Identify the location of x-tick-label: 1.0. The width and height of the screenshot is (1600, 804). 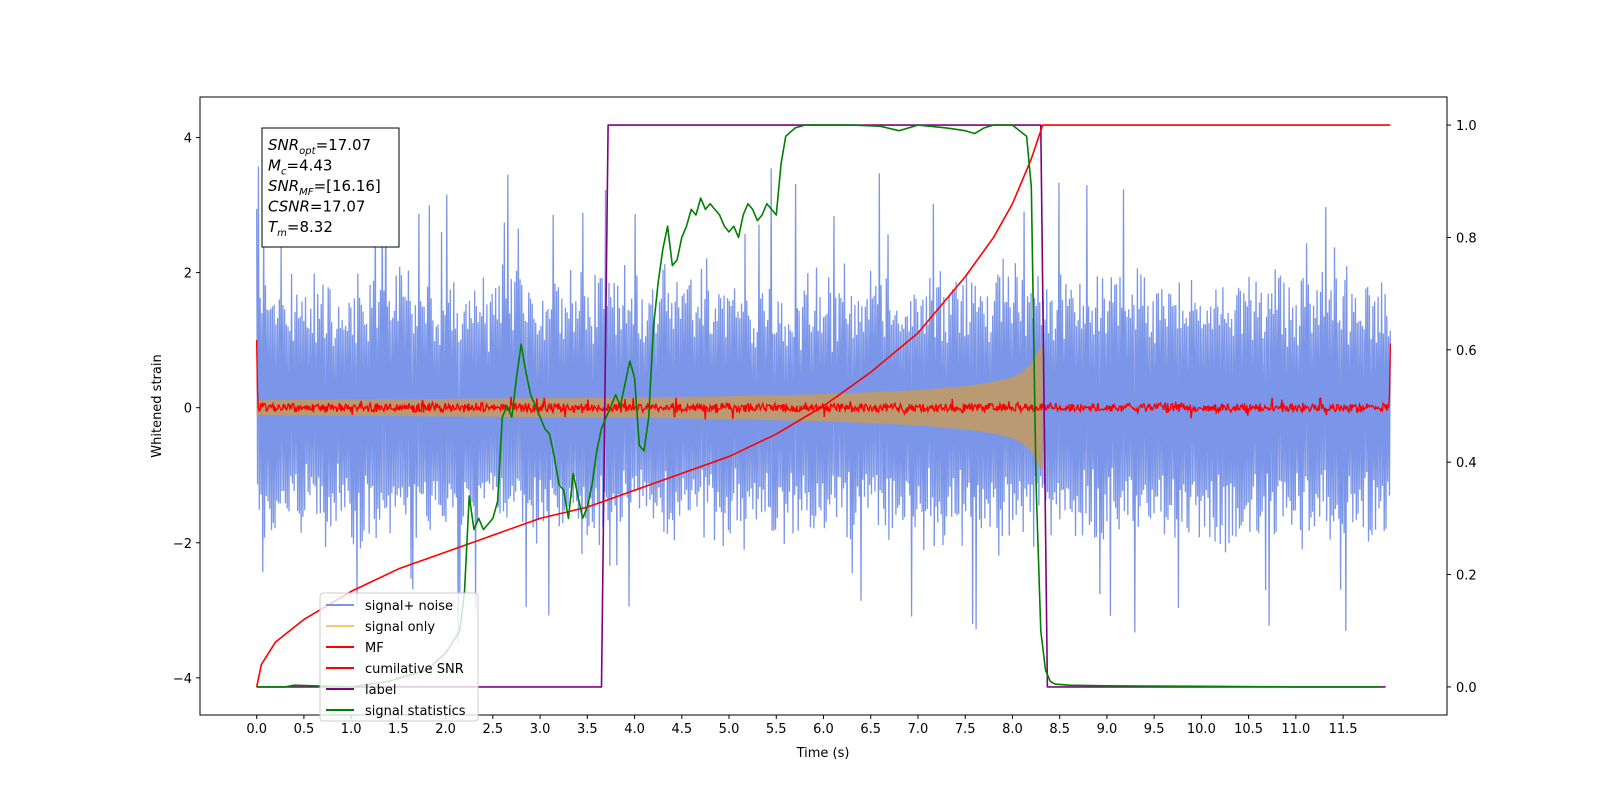
(351, 729).